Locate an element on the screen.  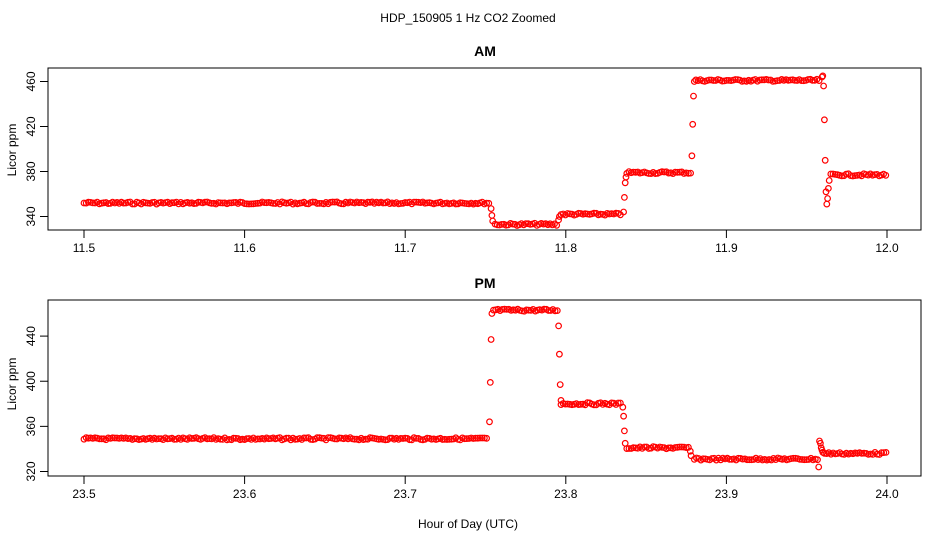
y-tick-label: 420 is located at coordinates (31, 126).